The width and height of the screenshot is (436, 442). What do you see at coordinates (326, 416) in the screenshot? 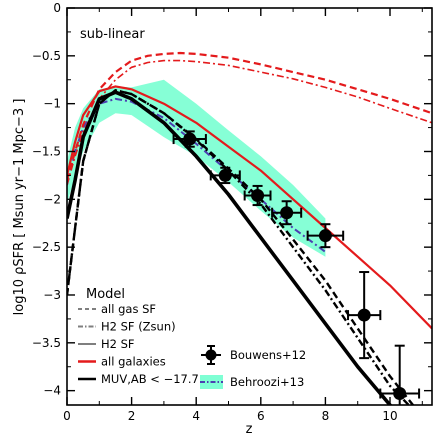
I see `x-tick-label-4: 8` at bounding box center [326, 416].